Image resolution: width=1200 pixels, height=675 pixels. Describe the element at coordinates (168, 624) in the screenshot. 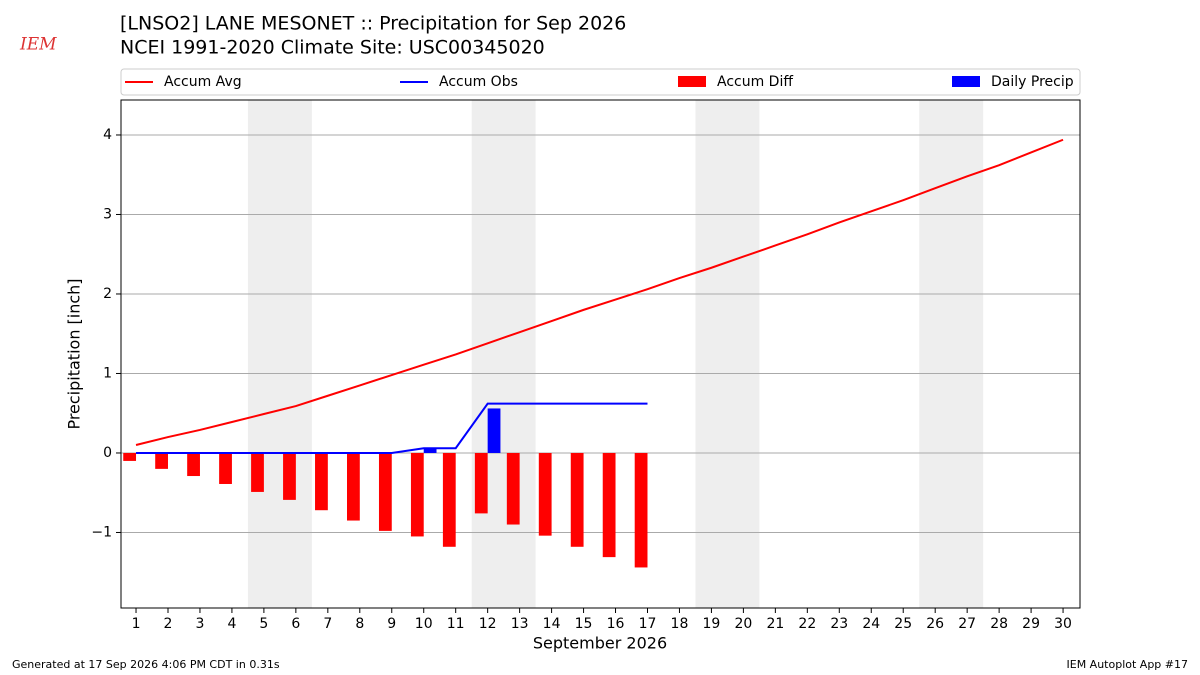

I see `x-tick-label: 2` at that location.